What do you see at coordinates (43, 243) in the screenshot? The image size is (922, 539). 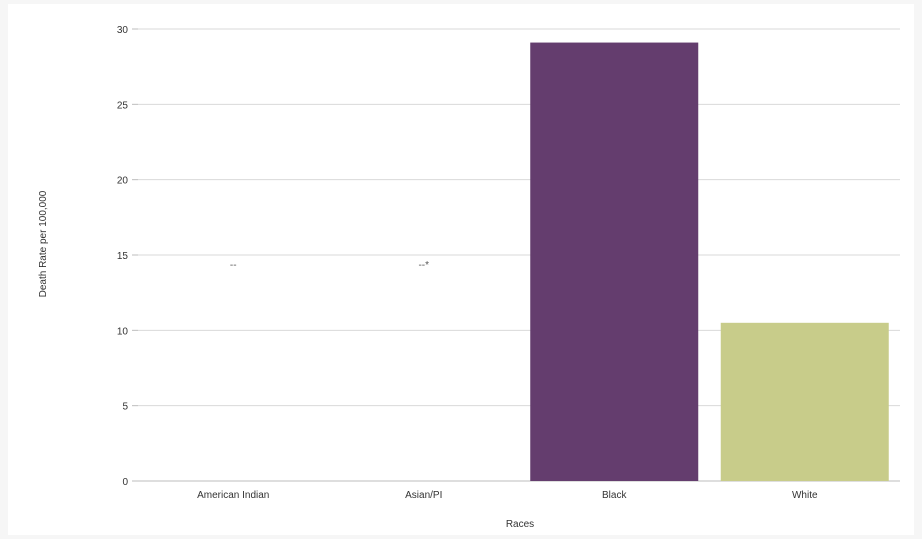 I see `y-axis-title: Death Rate per 100,000` at bounding box center [43, 243].